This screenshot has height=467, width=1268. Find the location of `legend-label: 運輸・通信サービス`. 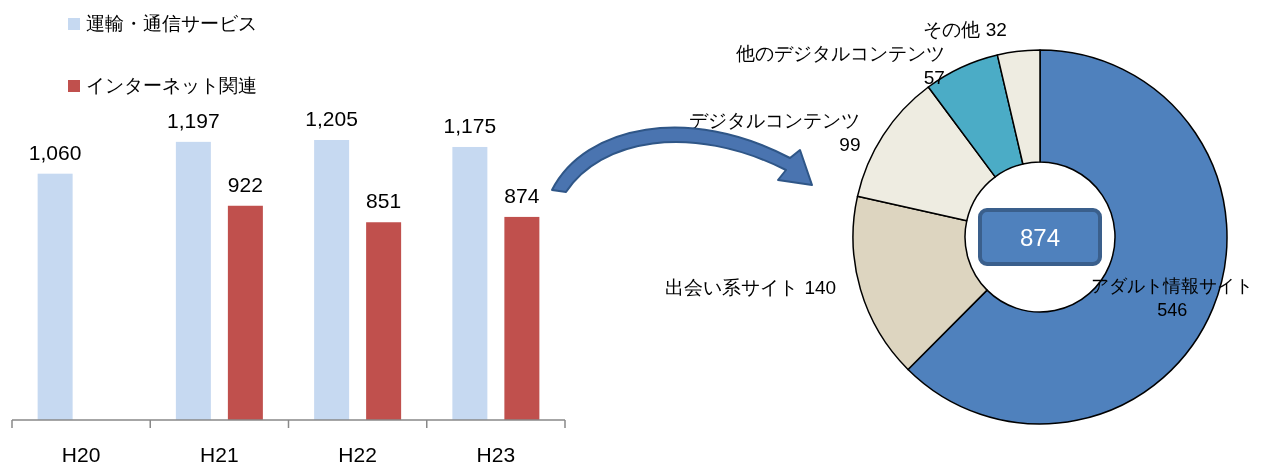

legend-label: 運輸・通信サービス is located at coordinates (171, 23).